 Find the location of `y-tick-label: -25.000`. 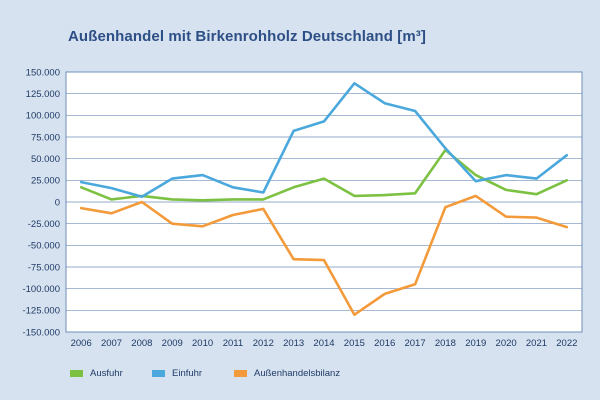

y-tick-label: -25.000 is located at coordinates (44, 224).